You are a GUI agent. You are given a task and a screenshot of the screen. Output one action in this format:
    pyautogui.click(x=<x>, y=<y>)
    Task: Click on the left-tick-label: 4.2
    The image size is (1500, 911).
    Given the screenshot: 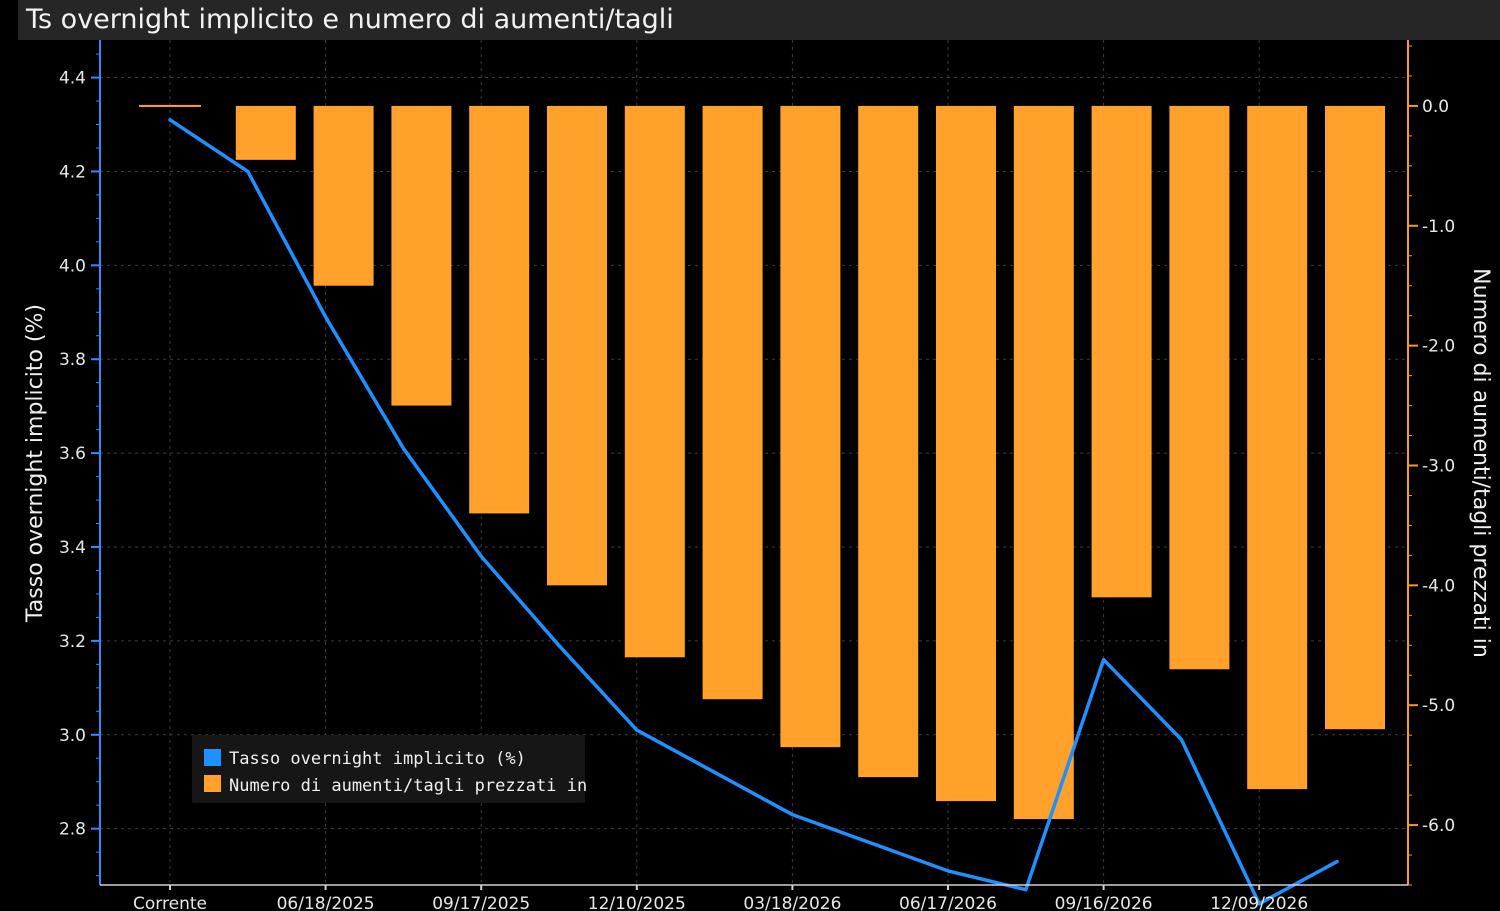 What is the action you would take?
    pyautogui.click(x=72, y=172)
    